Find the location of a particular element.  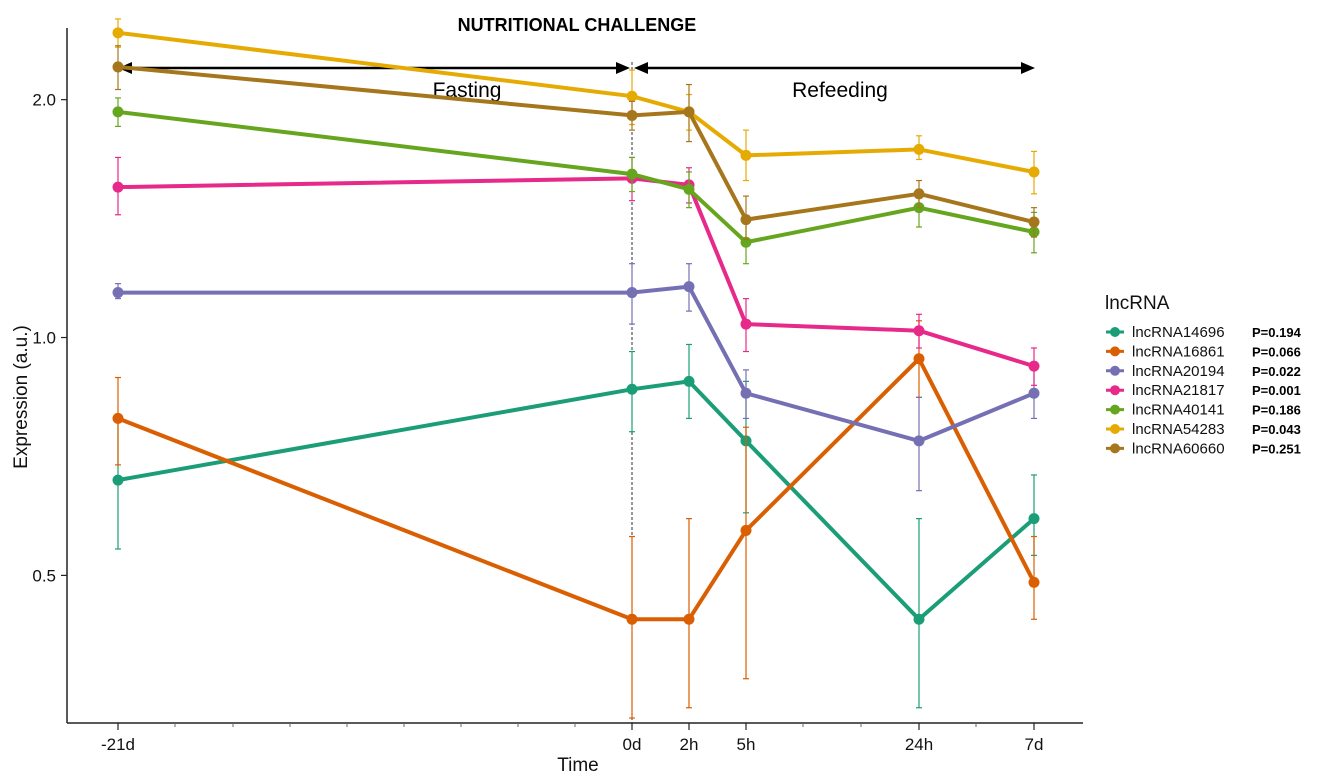

legend-item: lncRNA20194 P=0.022 is located at coordinates (1203, 371).